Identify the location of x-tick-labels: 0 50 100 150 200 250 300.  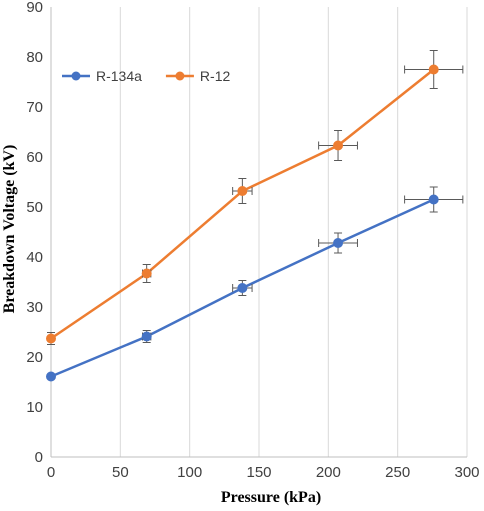
(263, 472).